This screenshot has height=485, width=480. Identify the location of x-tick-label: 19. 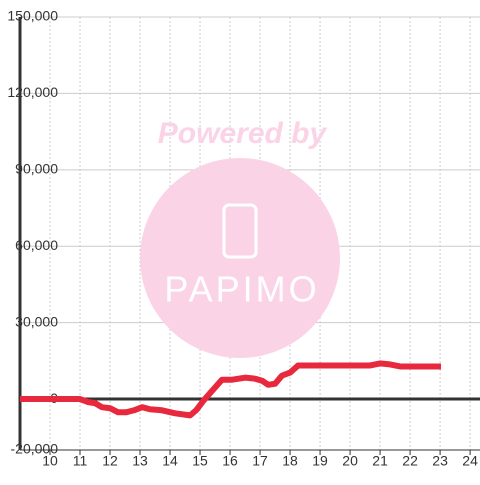
(320, 461).